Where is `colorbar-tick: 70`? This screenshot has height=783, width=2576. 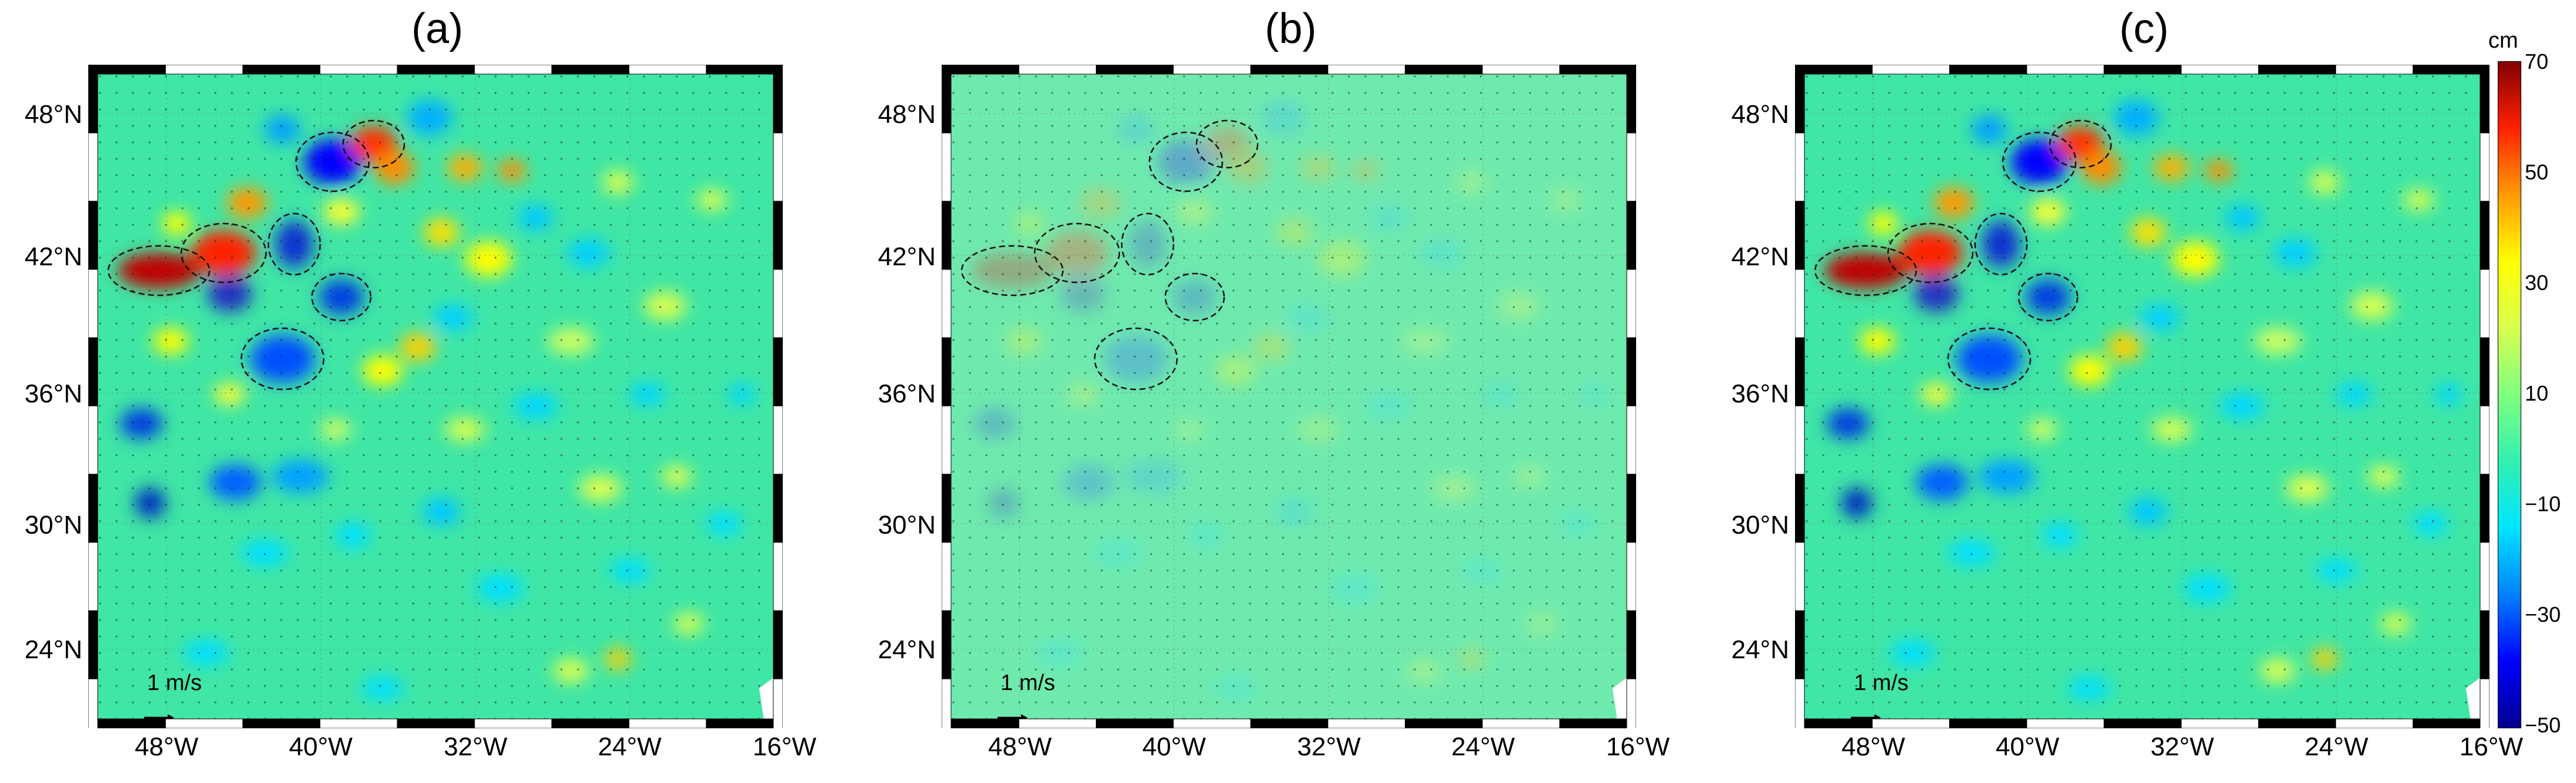 colorbar-tick: 70 is located at coordinates (2537, 62).